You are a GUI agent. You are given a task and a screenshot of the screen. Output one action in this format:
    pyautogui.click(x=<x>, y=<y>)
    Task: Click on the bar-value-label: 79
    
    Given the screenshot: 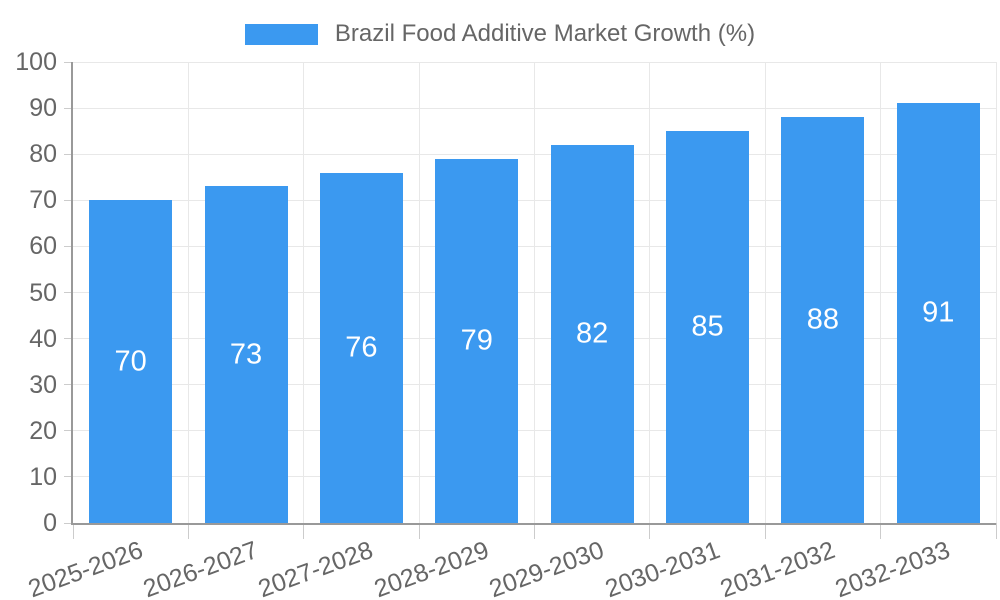 What is the action you would take?
    pyautogui.click(x=476, y=340)
    